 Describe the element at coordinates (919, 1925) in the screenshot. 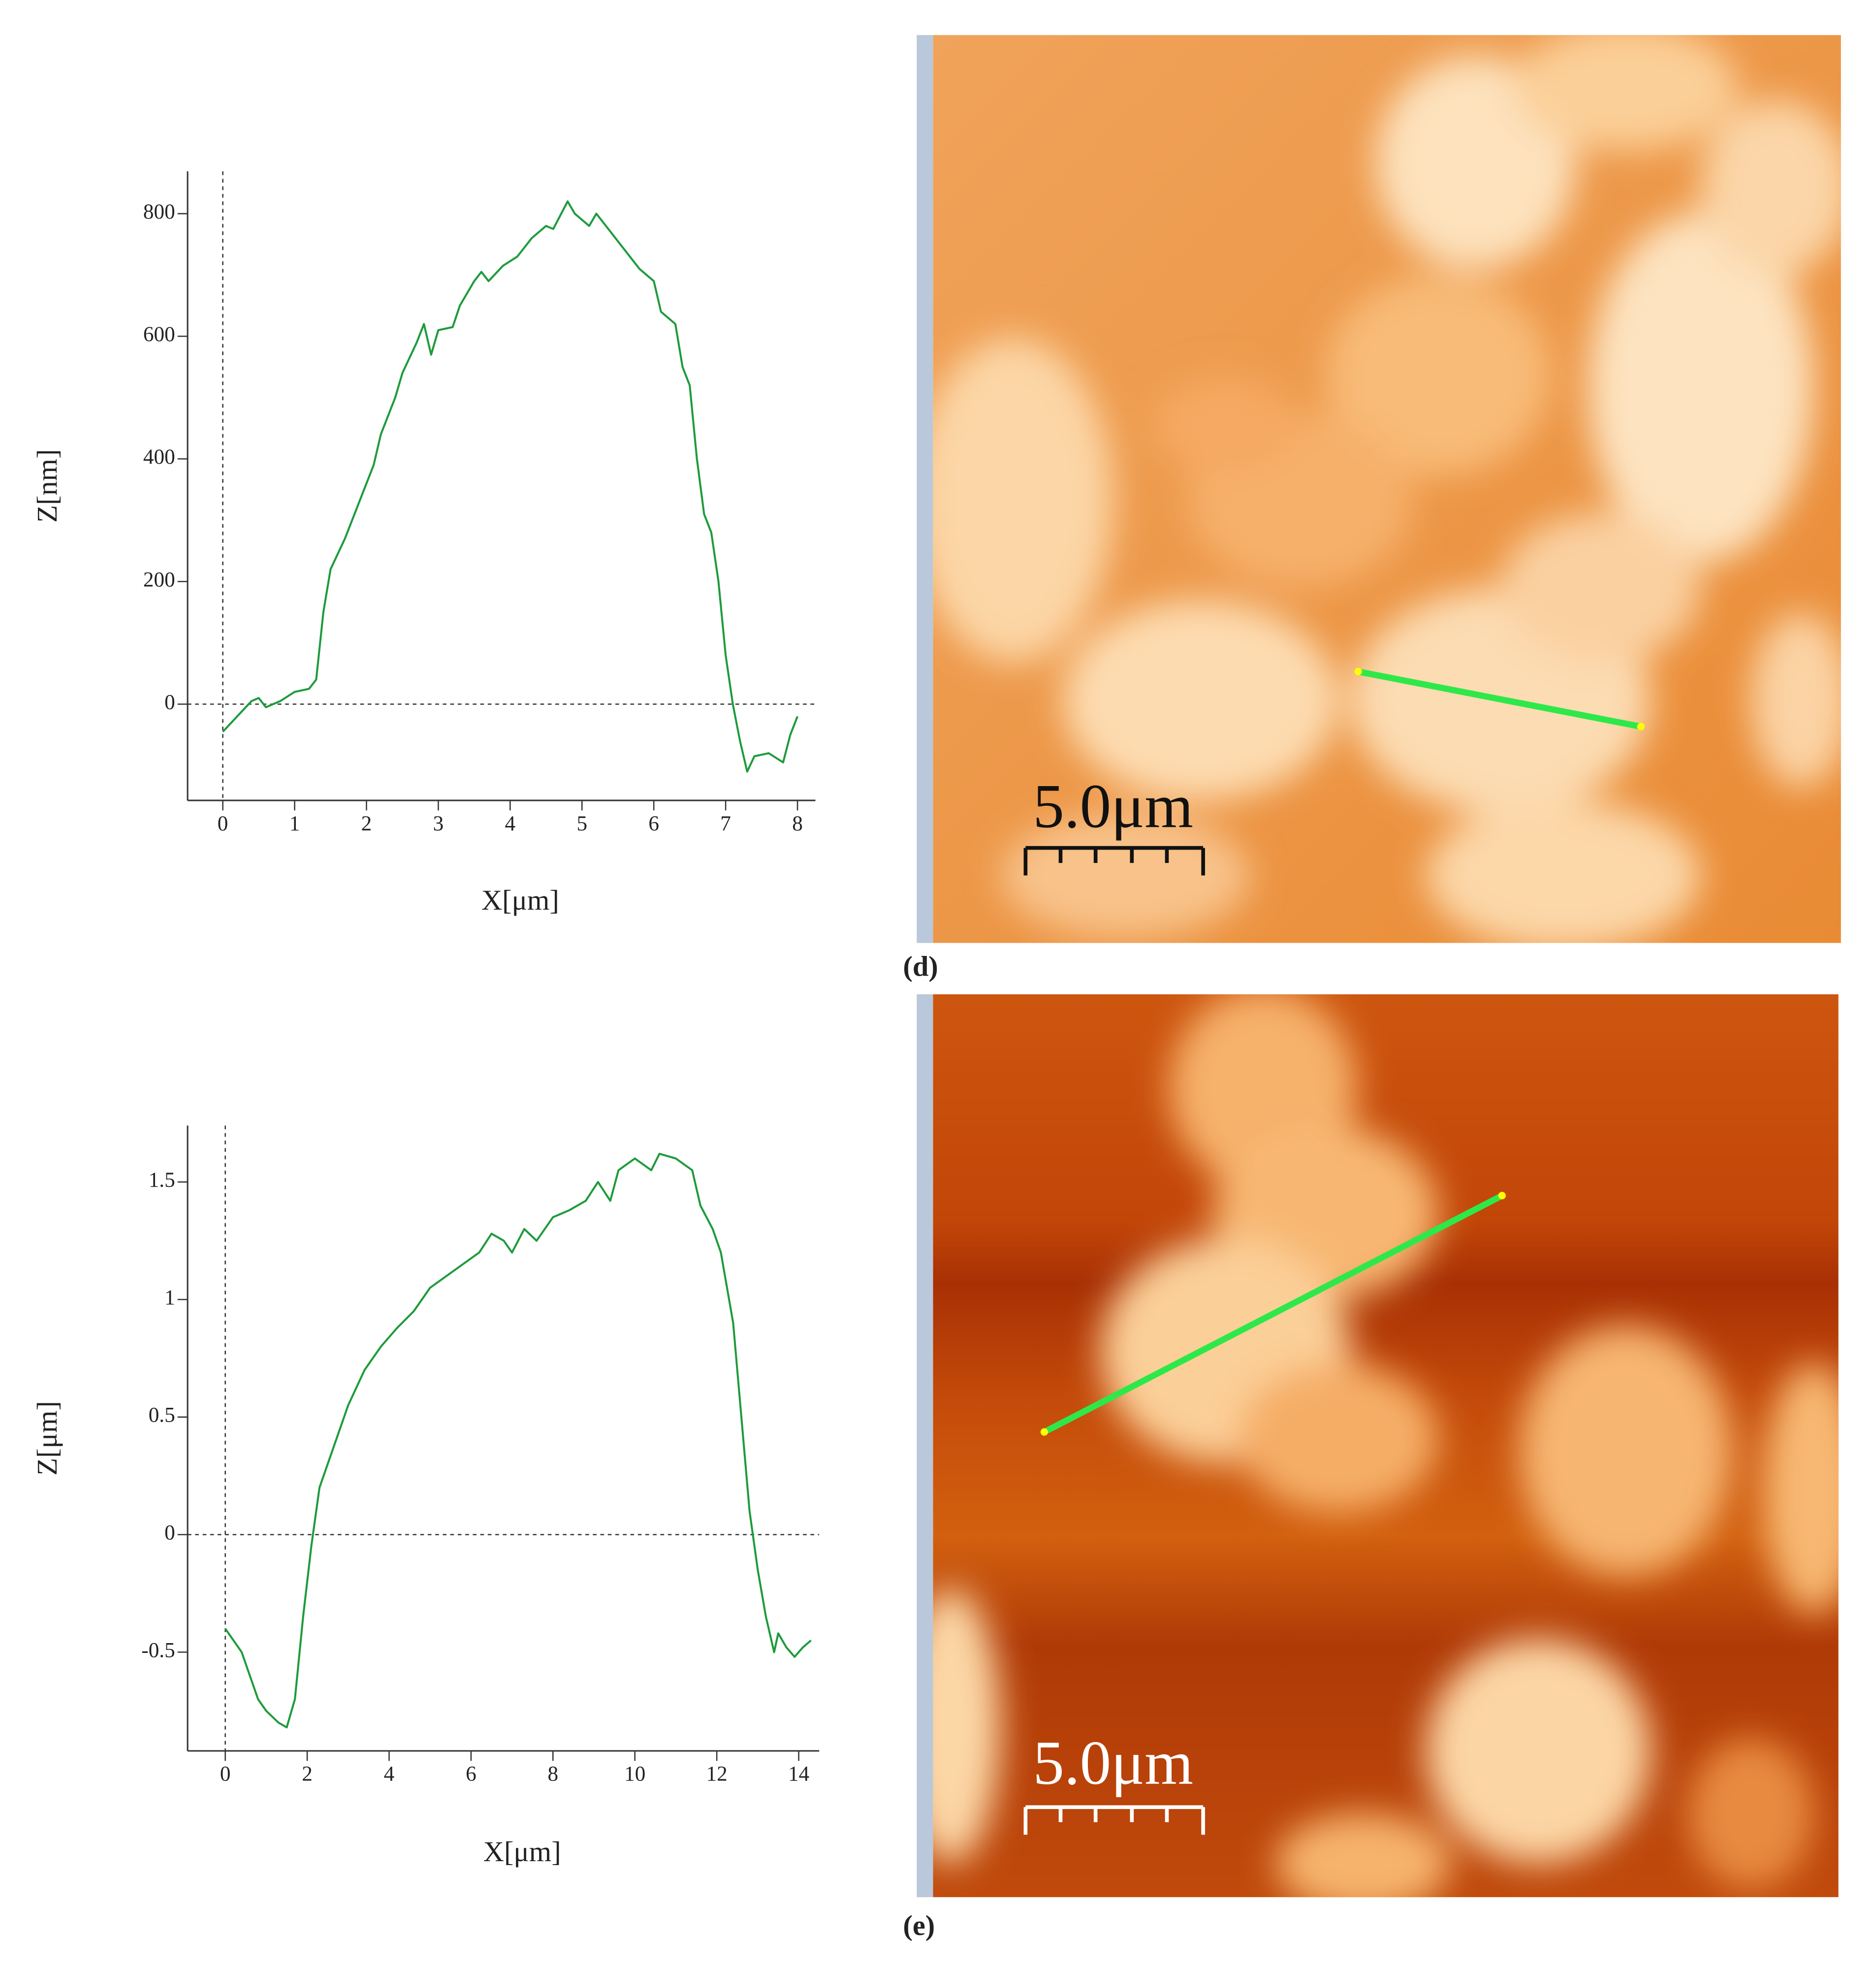

I see `panel-caption: (e)` at that location.